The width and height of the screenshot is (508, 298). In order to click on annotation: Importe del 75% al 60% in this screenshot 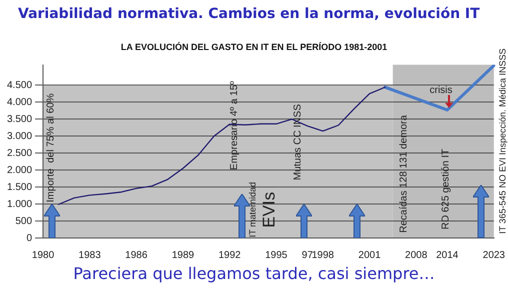, I will do `click(51, 147)`.